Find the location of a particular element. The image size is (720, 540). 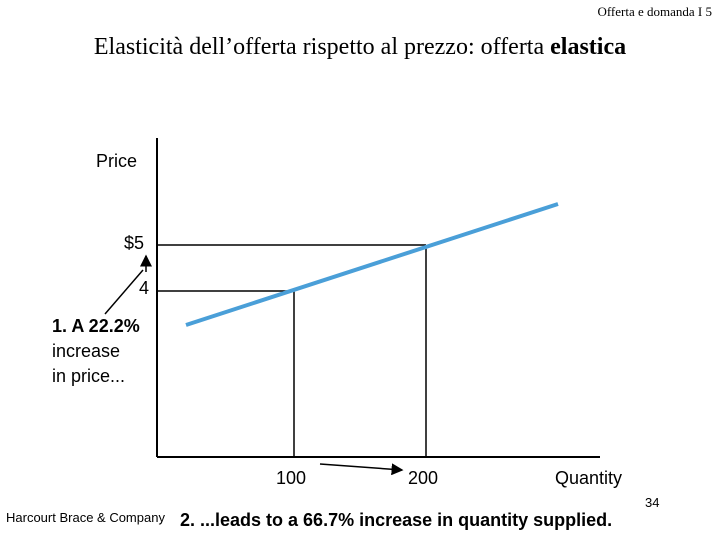

title-emphasis: elastica is located at coordinates (588, 47).